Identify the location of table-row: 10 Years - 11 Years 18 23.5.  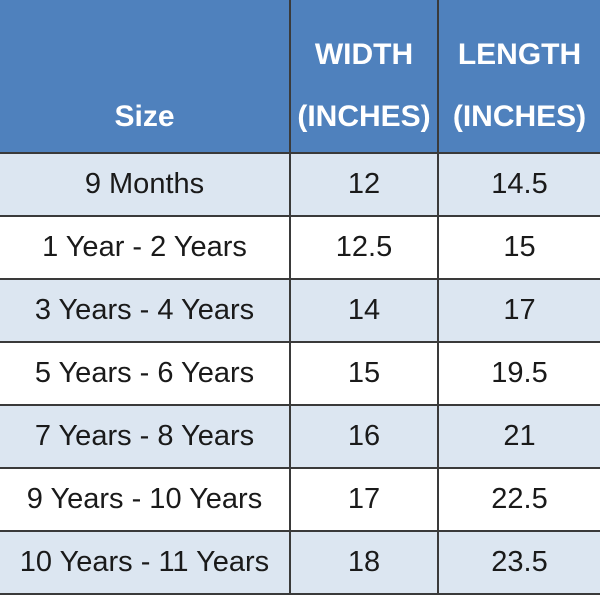
(300, 562).